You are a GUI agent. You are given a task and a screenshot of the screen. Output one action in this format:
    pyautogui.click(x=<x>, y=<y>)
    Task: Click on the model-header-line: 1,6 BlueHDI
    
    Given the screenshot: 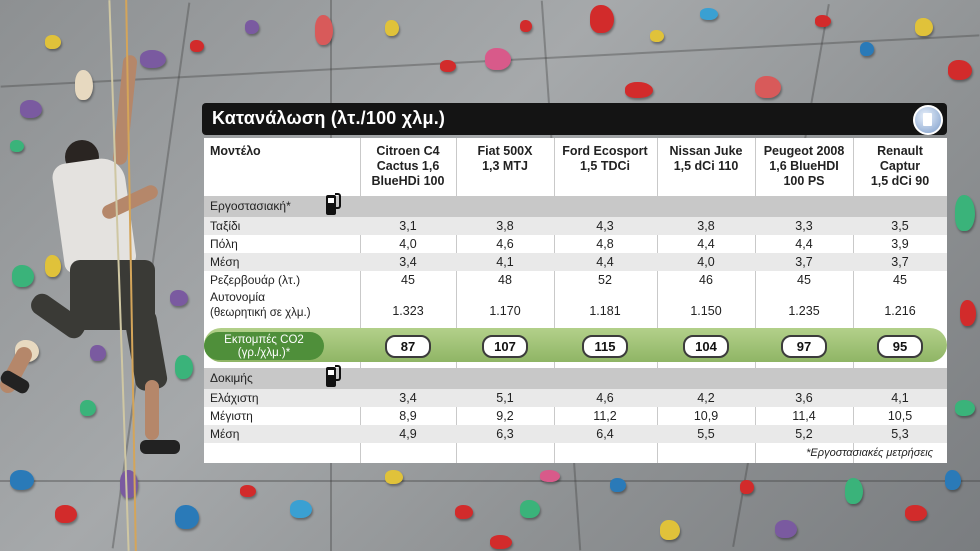 What is the action you would take?
    pyautogui.click(x=804, y=166)
    